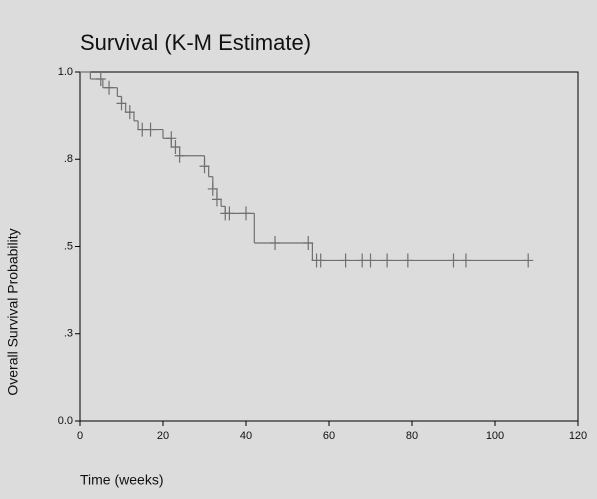 This screenshot has height=499, width=597. Describe the element at coordinates (68, 159) in the screenshot. I see `y-tick-label: .8` at that location.